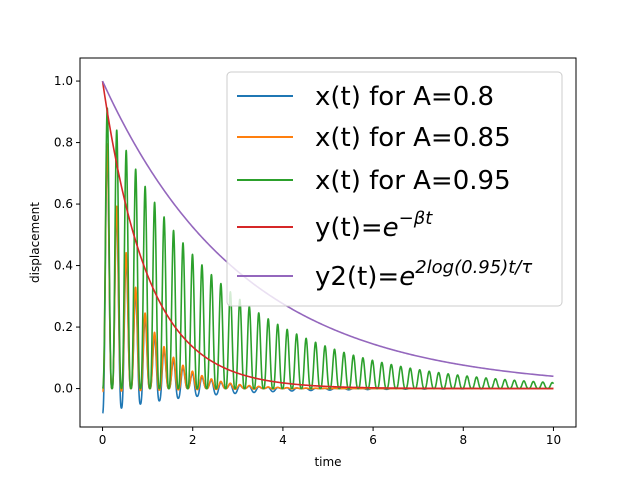  I want to click on x-tick-label: 8, so click(463, 440).